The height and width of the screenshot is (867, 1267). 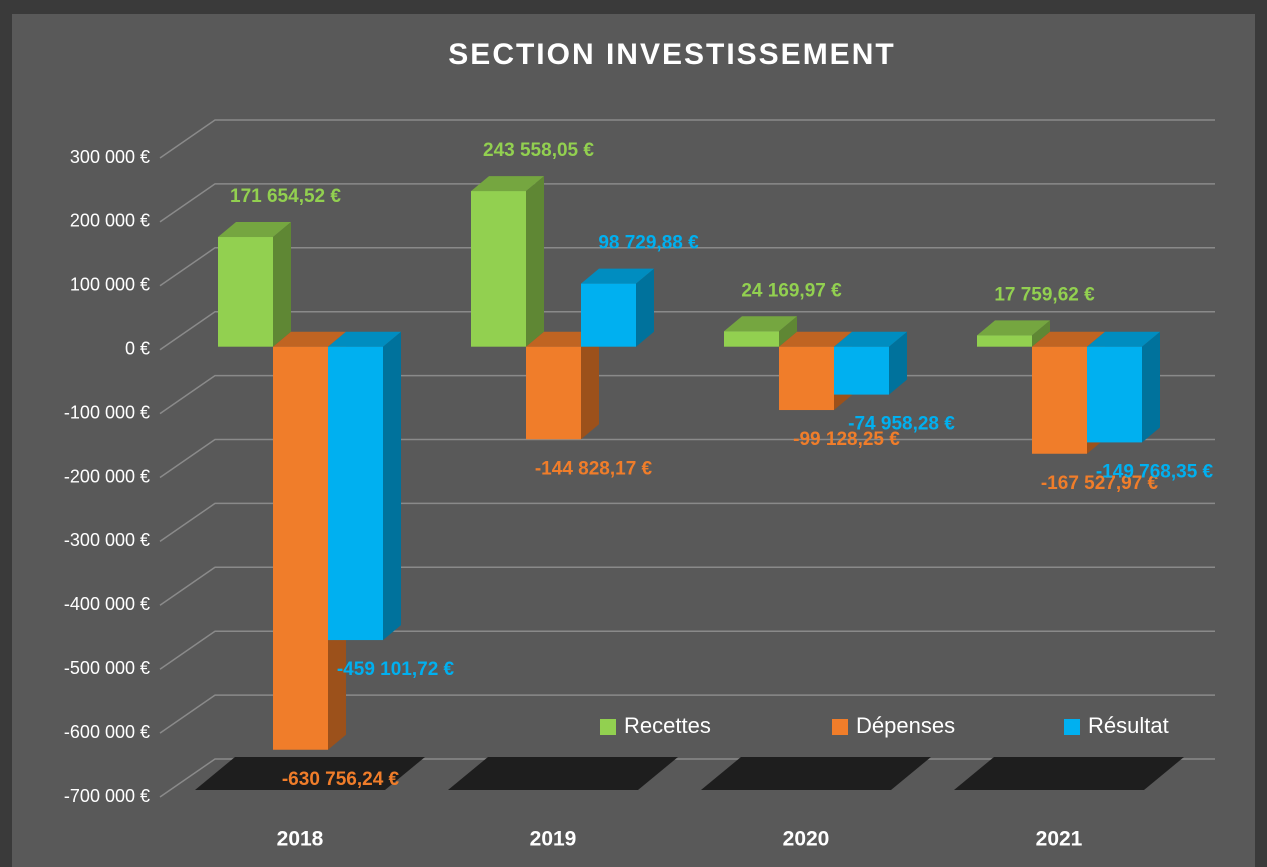 I want to click on data-label: 24 169,97 €, so click(x=791, y=290).